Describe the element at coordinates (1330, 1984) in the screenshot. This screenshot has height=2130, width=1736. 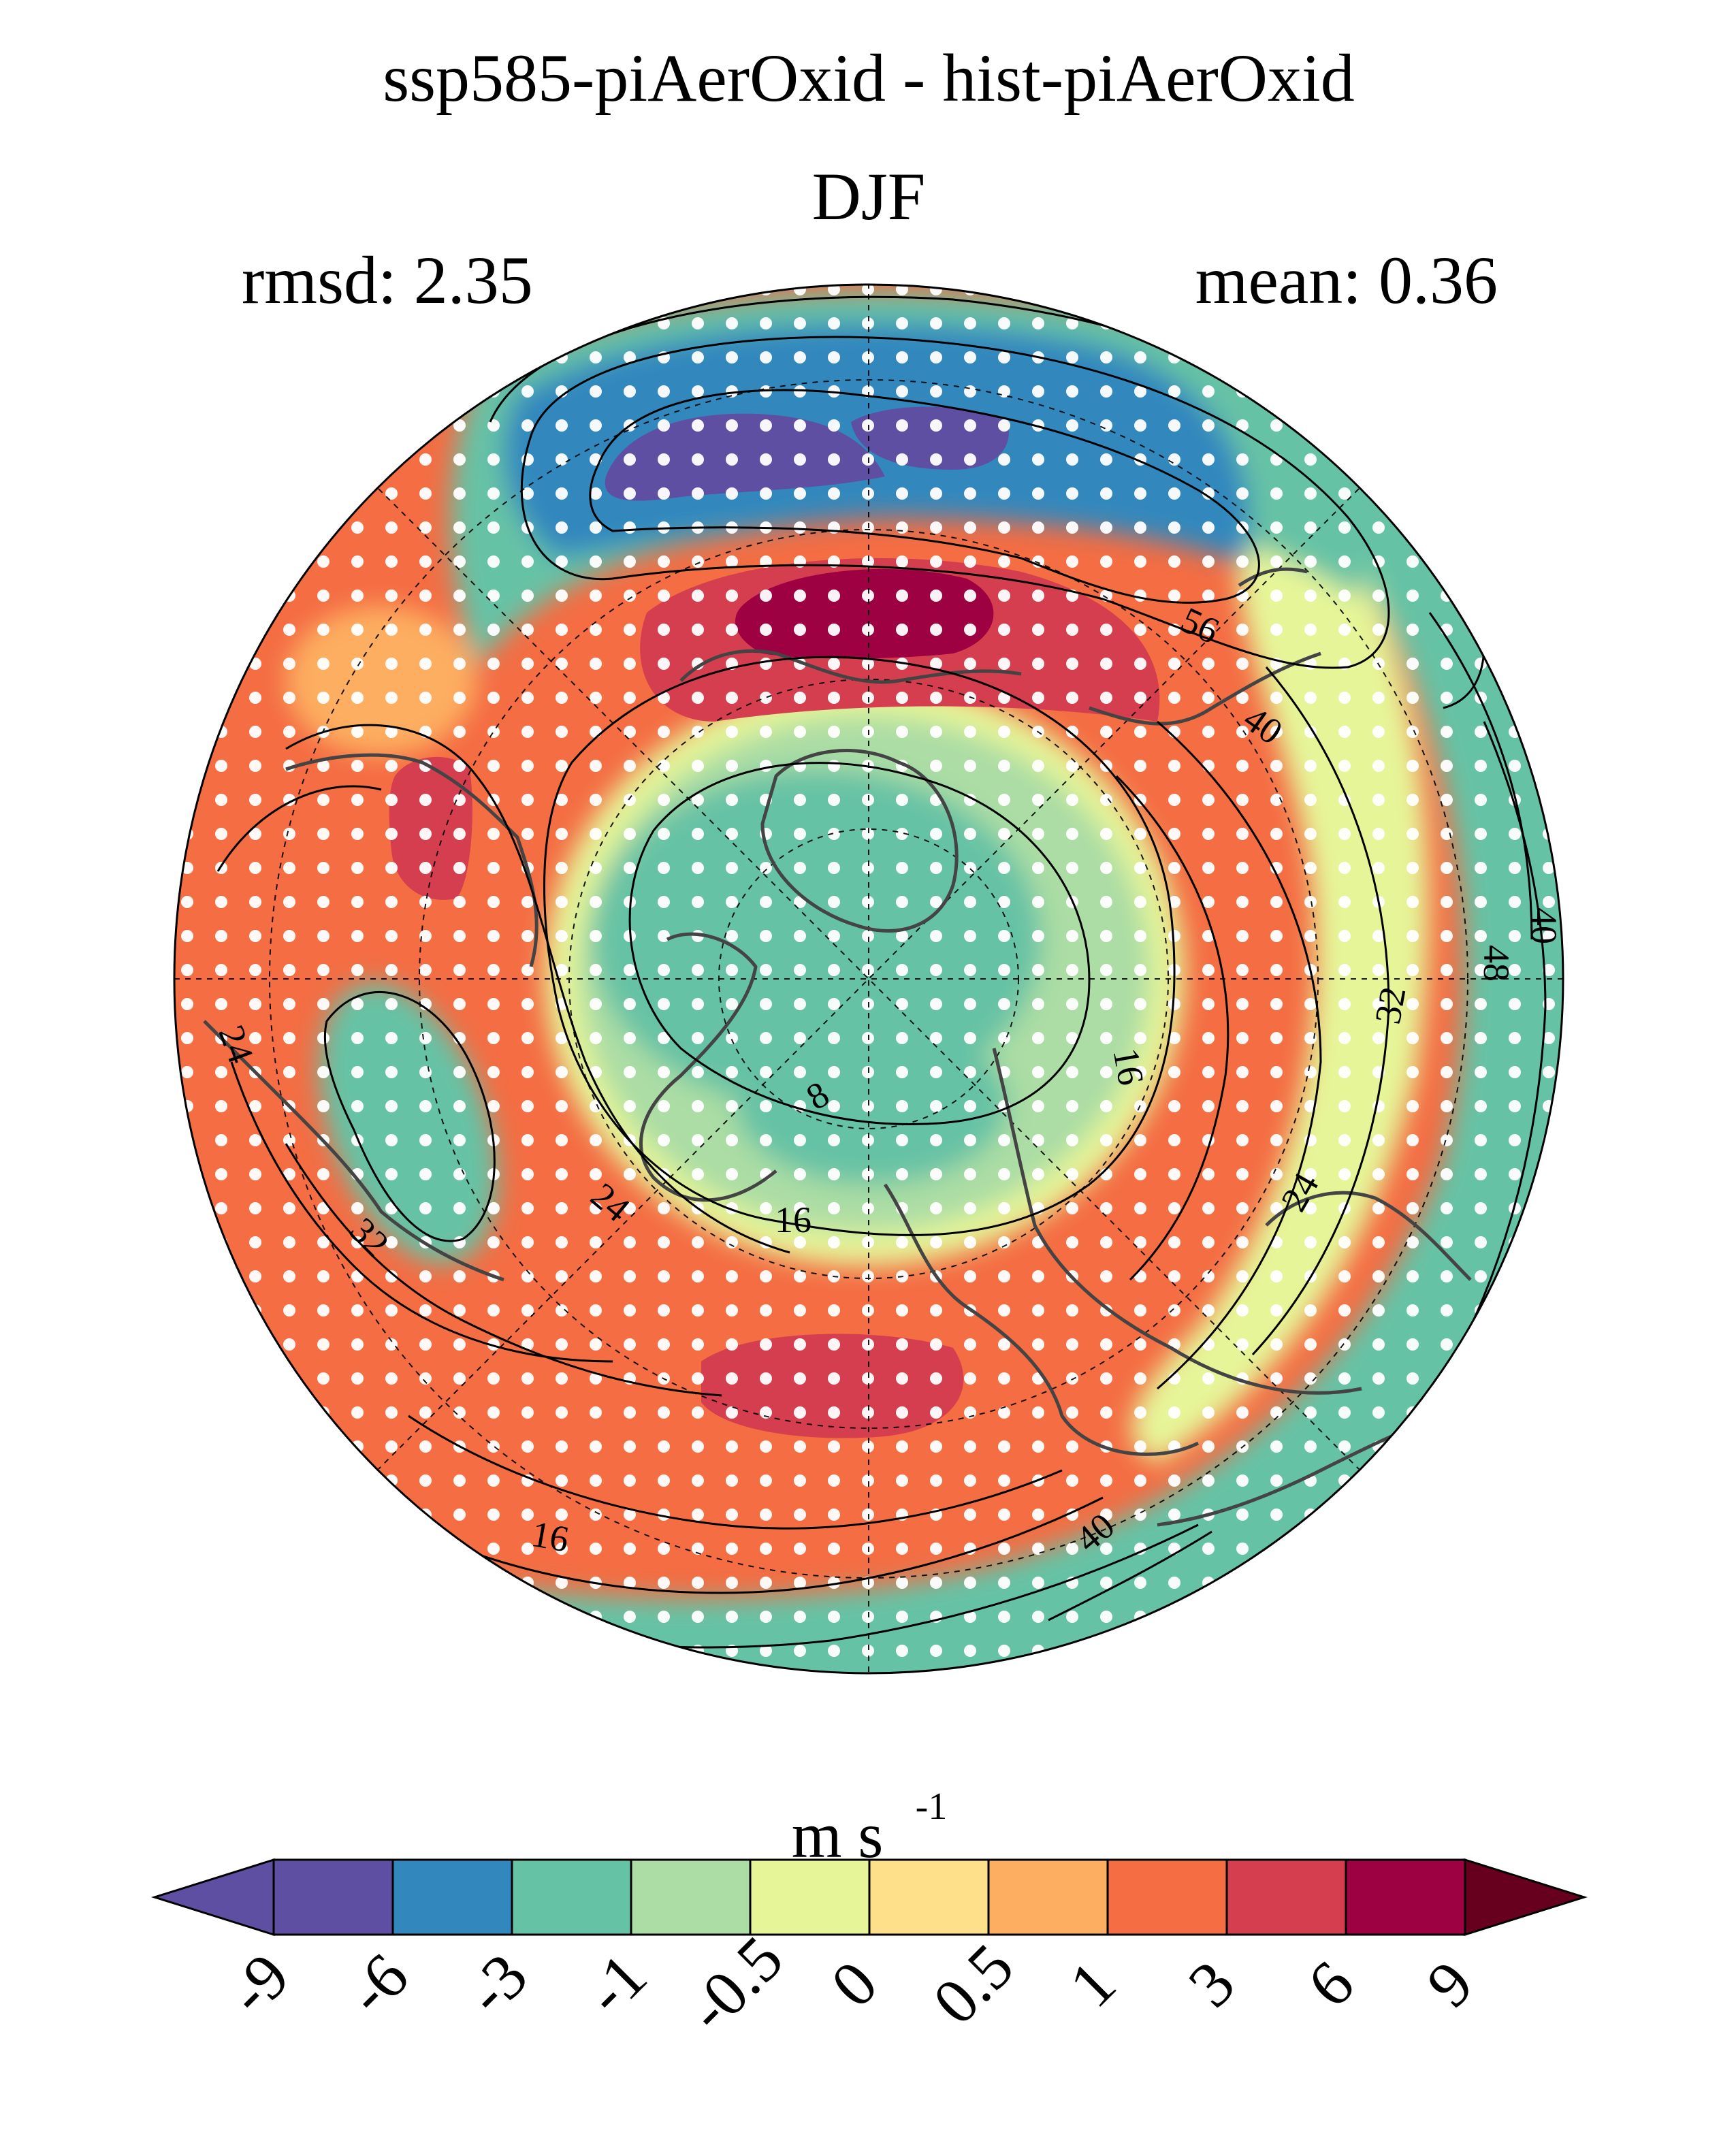
I see `colorbar-tick-label: 6` at that location.